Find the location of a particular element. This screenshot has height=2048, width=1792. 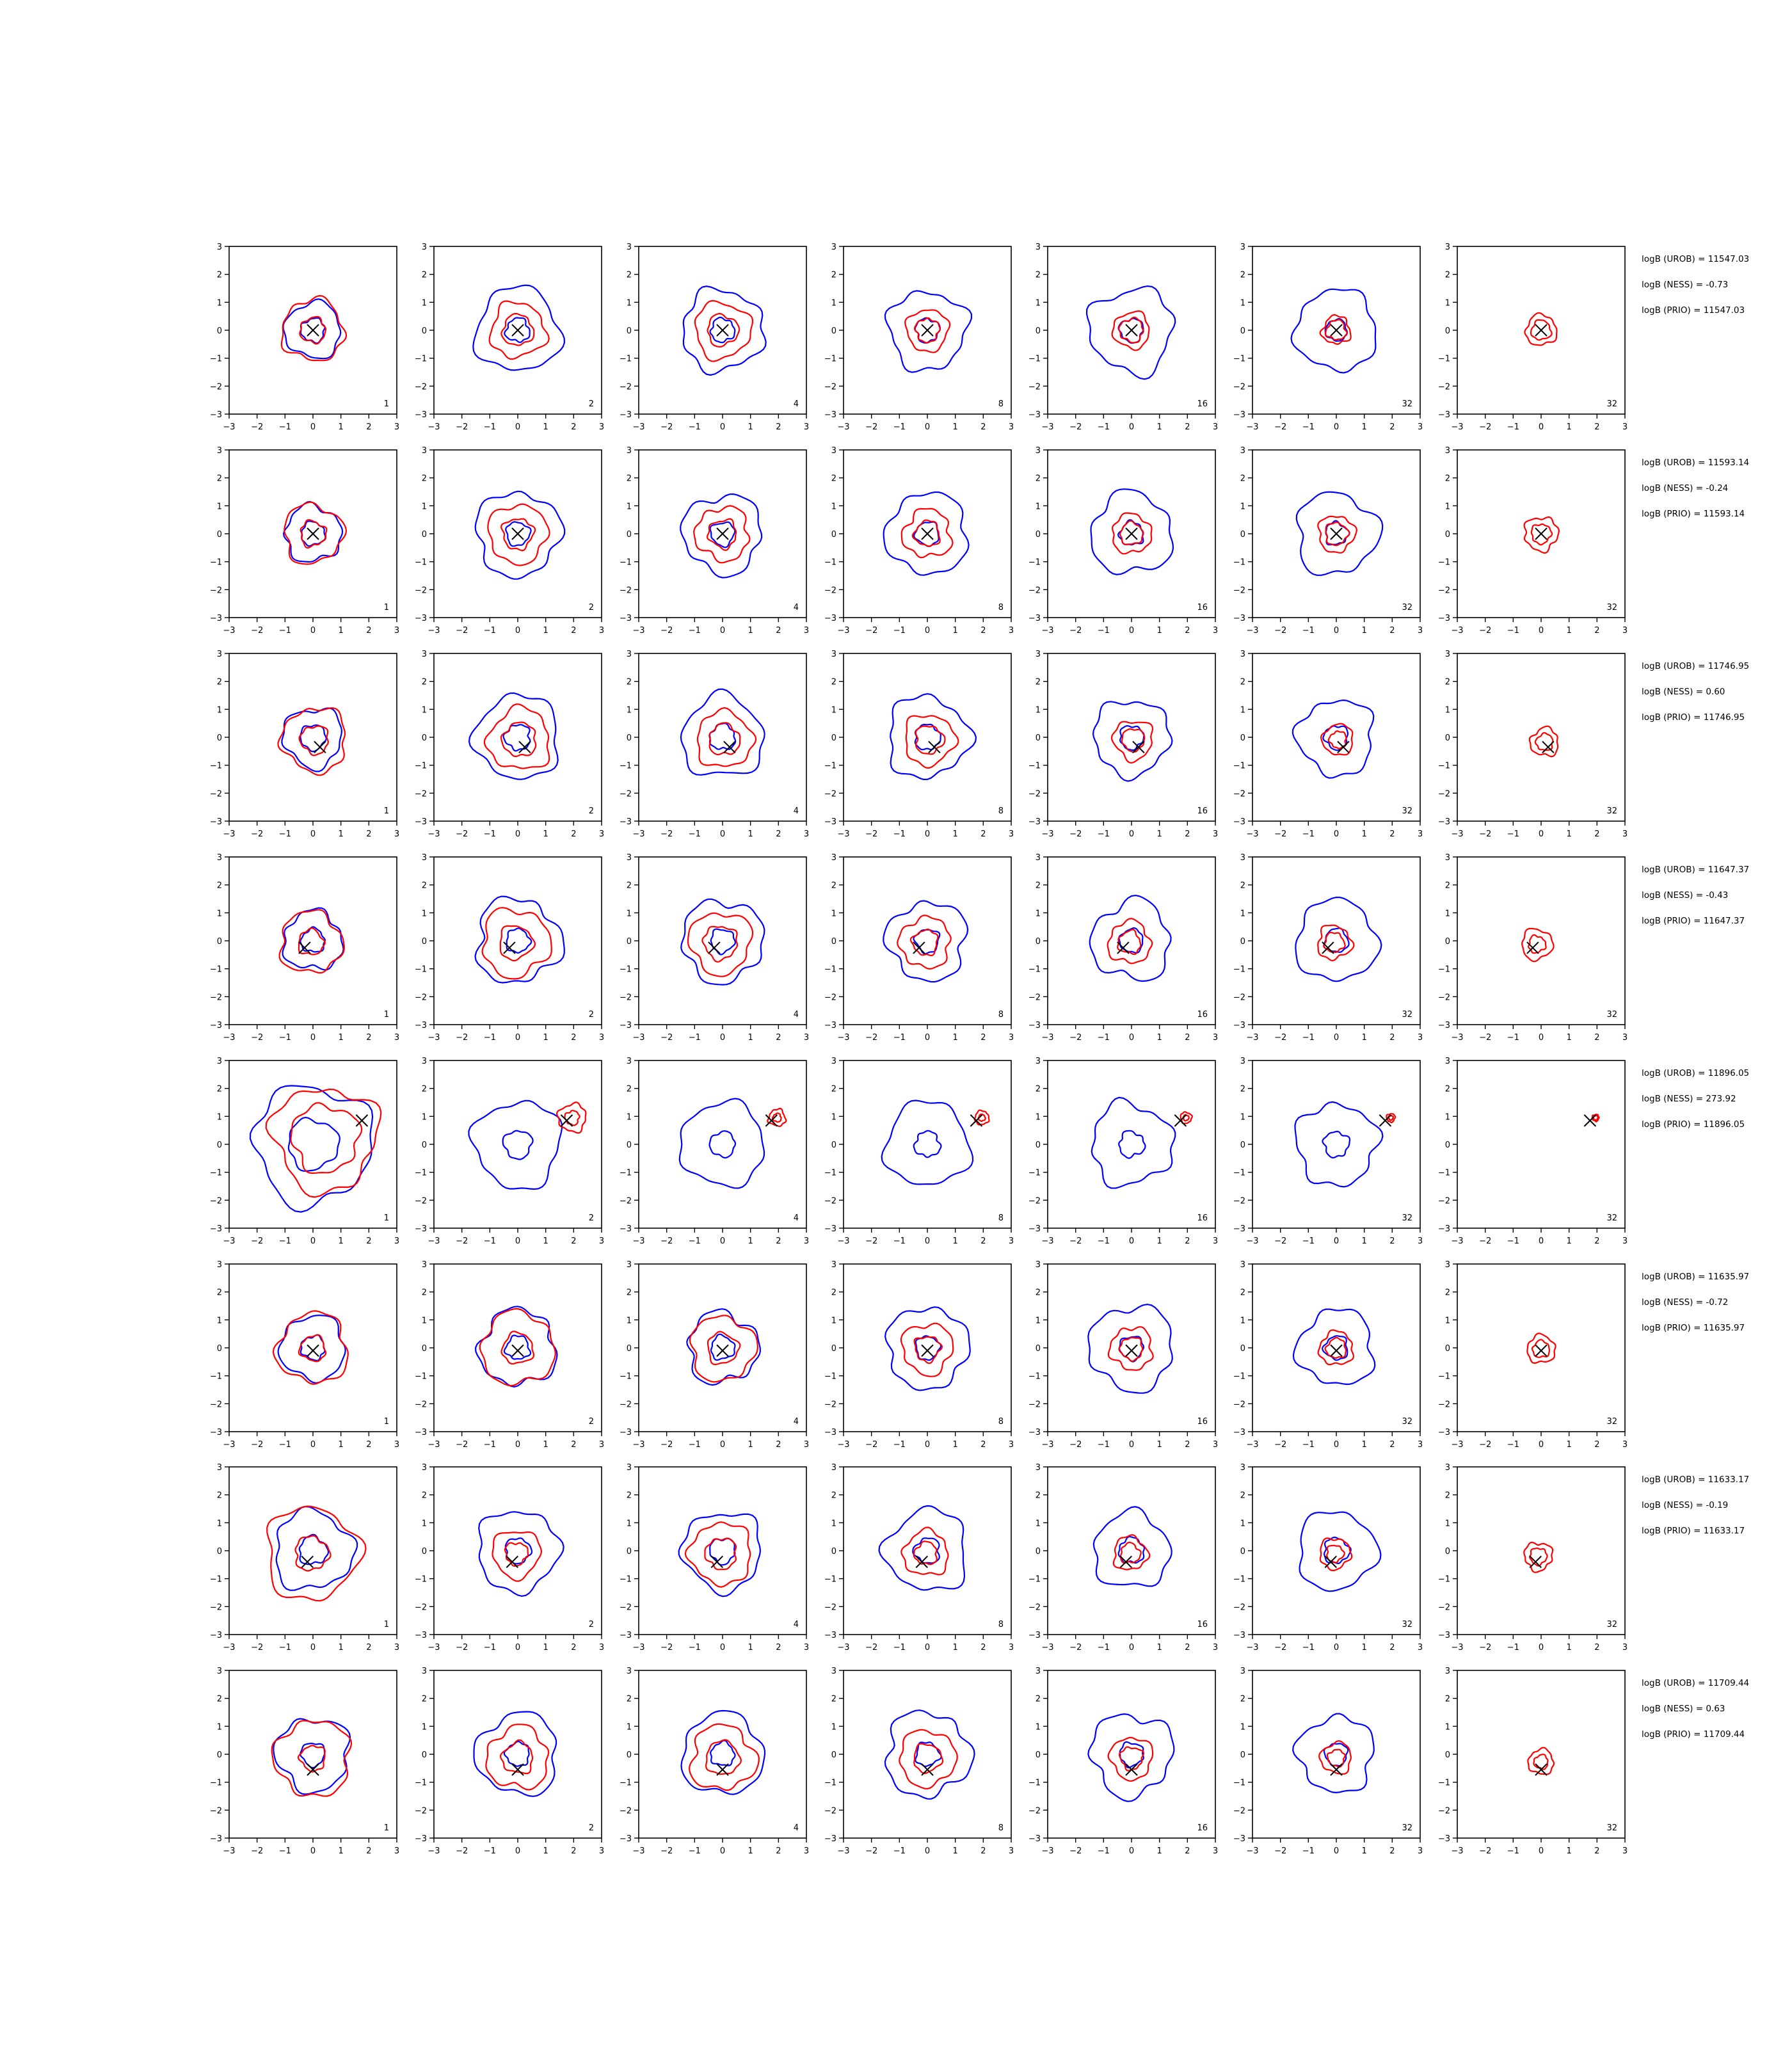

panel-r2-c4: −3−3 −2 −2 −1 −1 0 0 1 1 2 2 3 3 8 is located at coordinates (919, 541).